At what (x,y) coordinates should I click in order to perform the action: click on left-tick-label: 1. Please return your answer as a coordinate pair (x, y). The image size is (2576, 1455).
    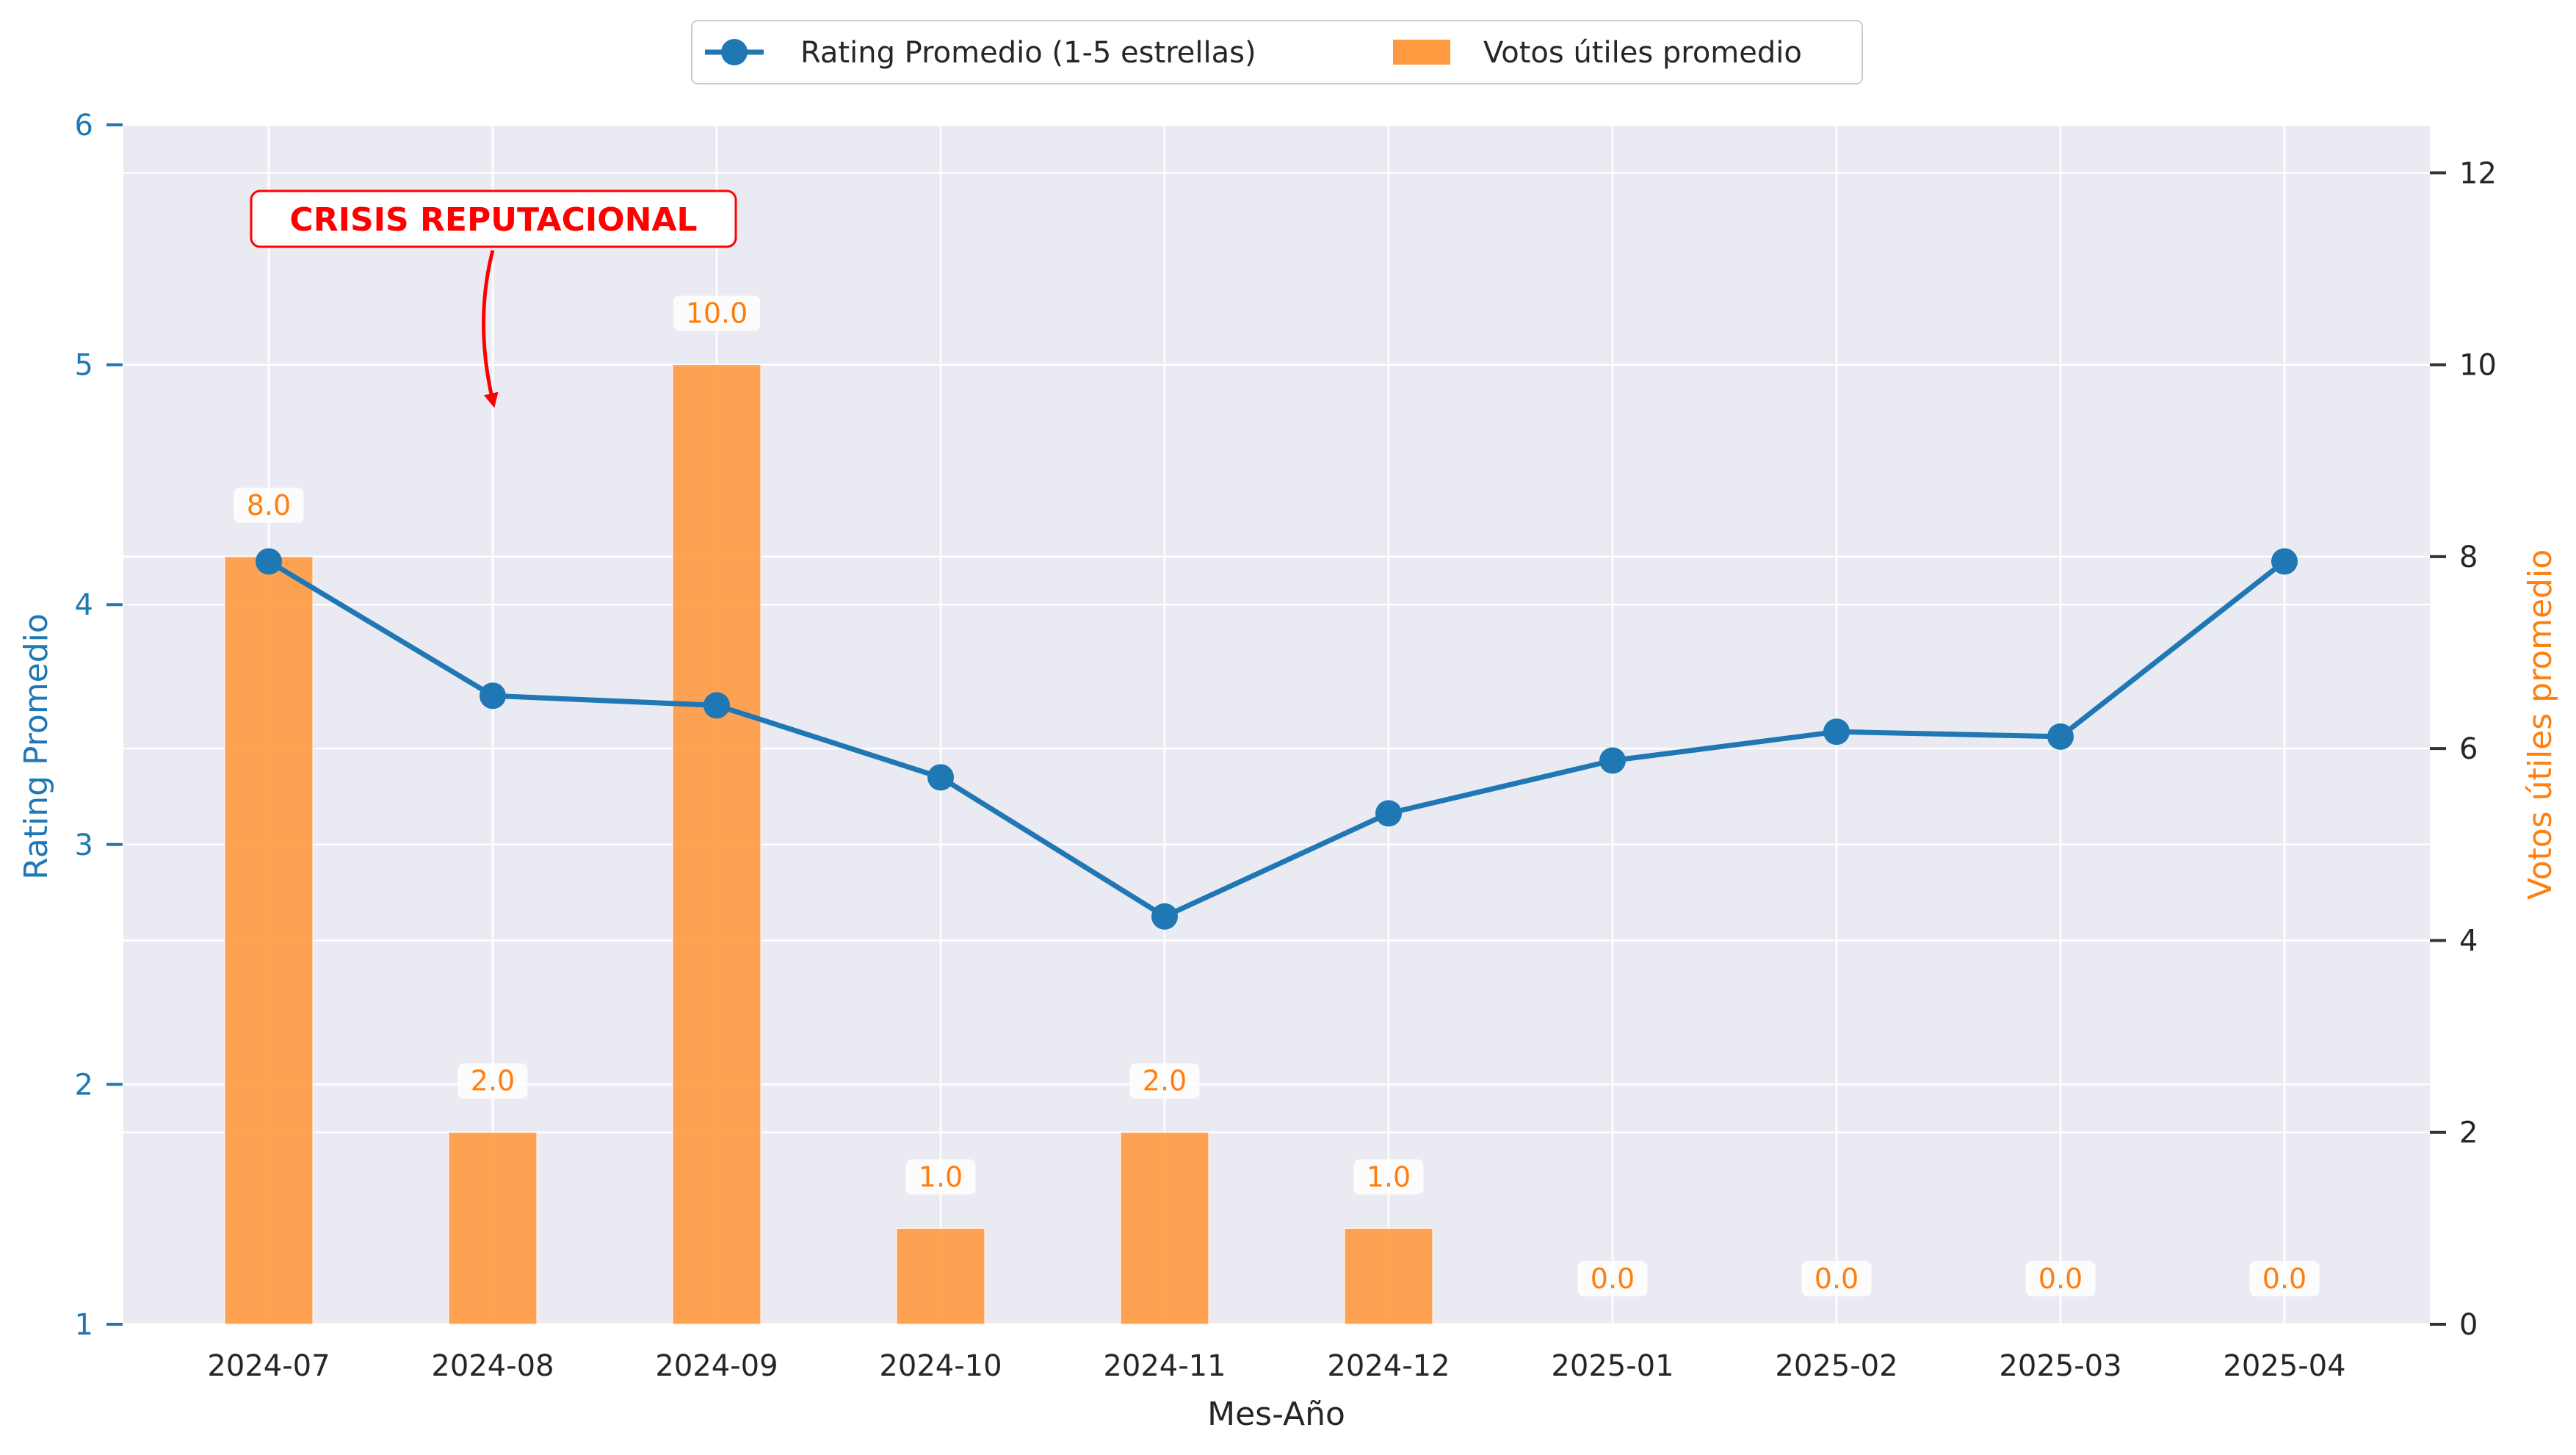
    Looking at the image, I should click on (84, 1325).